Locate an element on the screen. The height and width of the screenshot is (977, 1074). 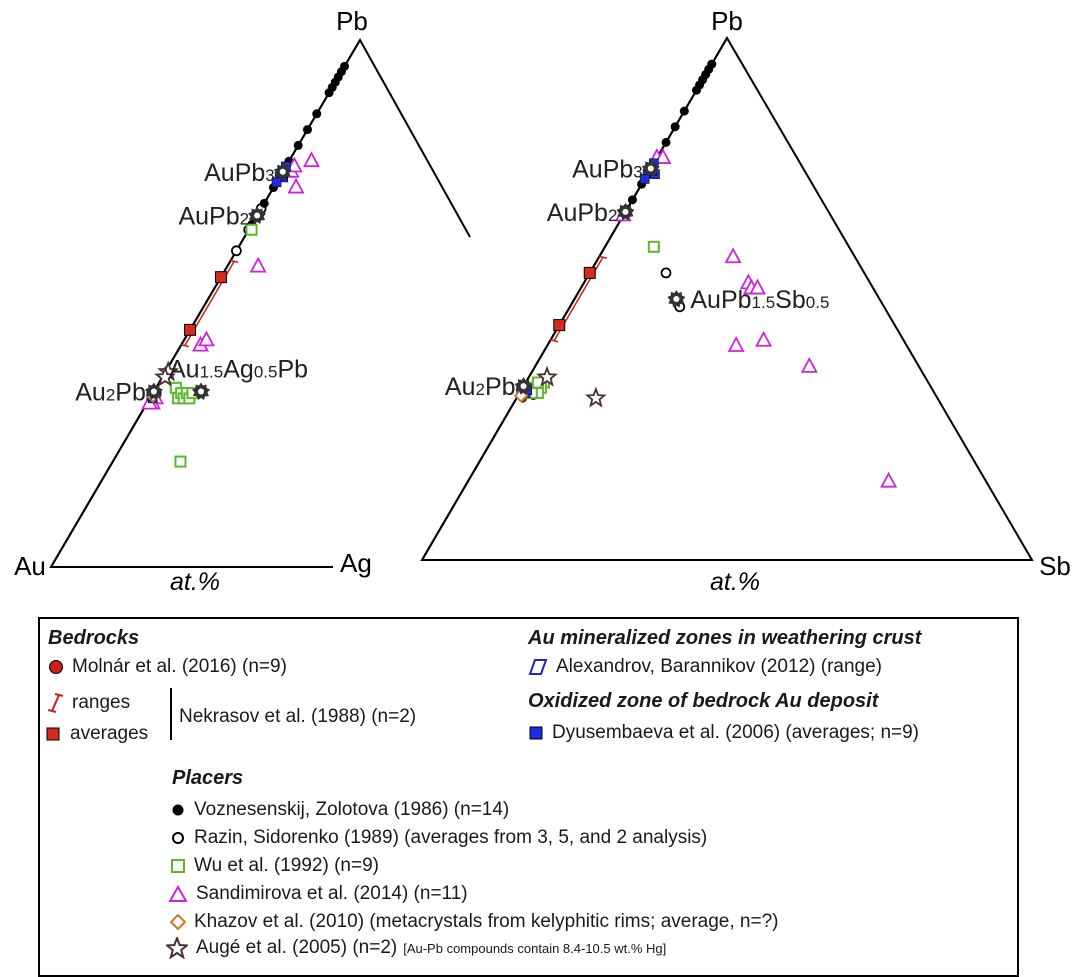
legend-label: Nekrasov et al. (1988) (n=2) is located at coordinates (298, 716).